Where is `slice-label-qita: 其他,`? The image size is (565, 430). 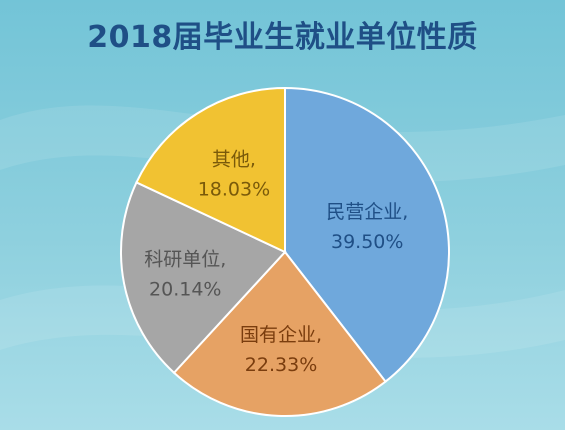 slice-label-qita: 其他, is located at coordinates (234, 160).